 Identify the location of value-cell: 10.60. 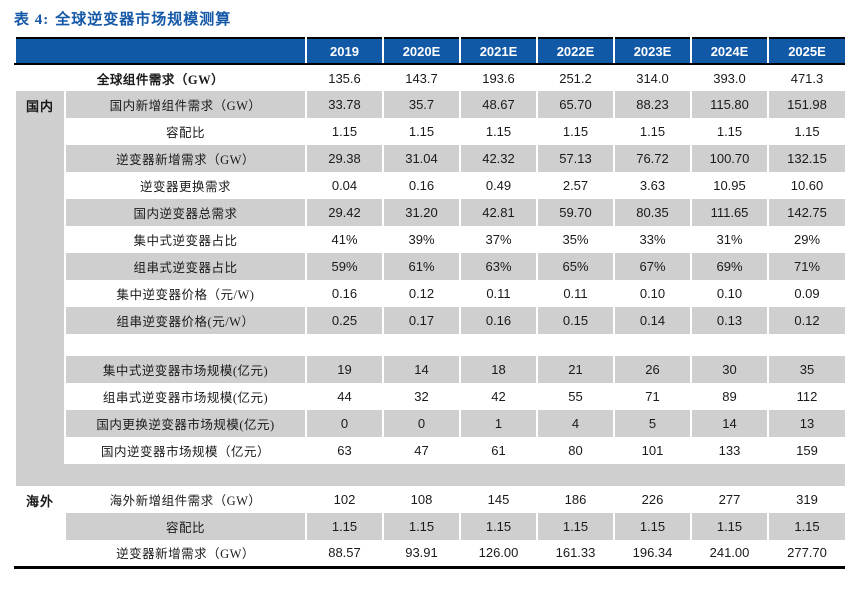
(806, 185).